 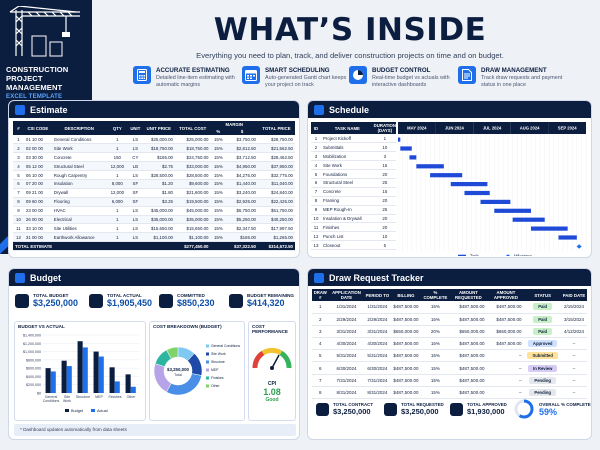 What do you see at coordinates (18, 166) in the screenshot?
I see `table-cell: 4` at bounding box center [18, 166].